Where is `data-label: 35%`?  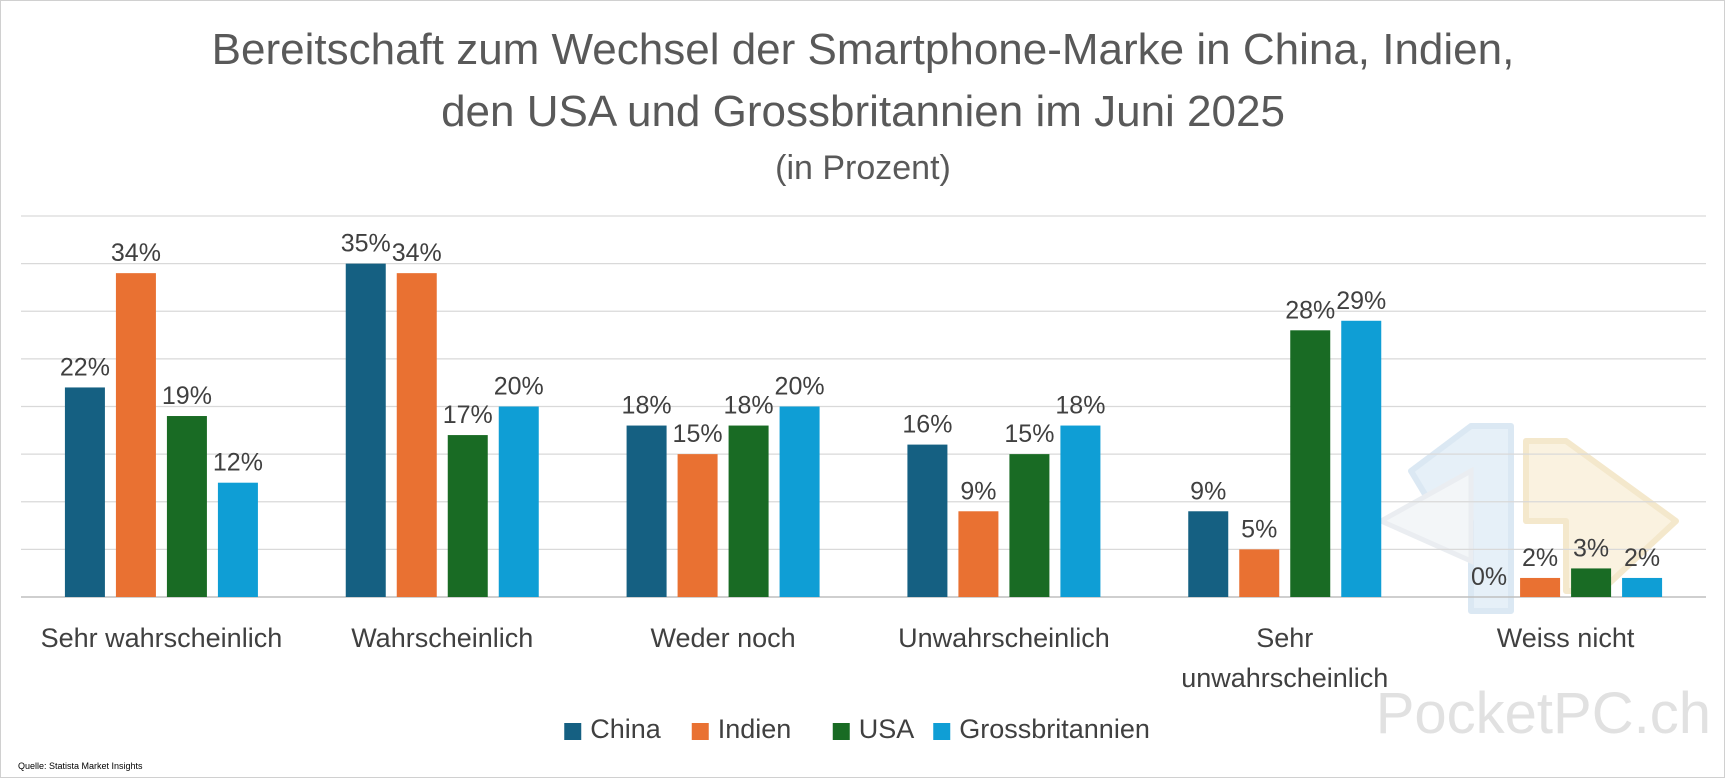
data-label: 35% is located at coordinates (366, 244).